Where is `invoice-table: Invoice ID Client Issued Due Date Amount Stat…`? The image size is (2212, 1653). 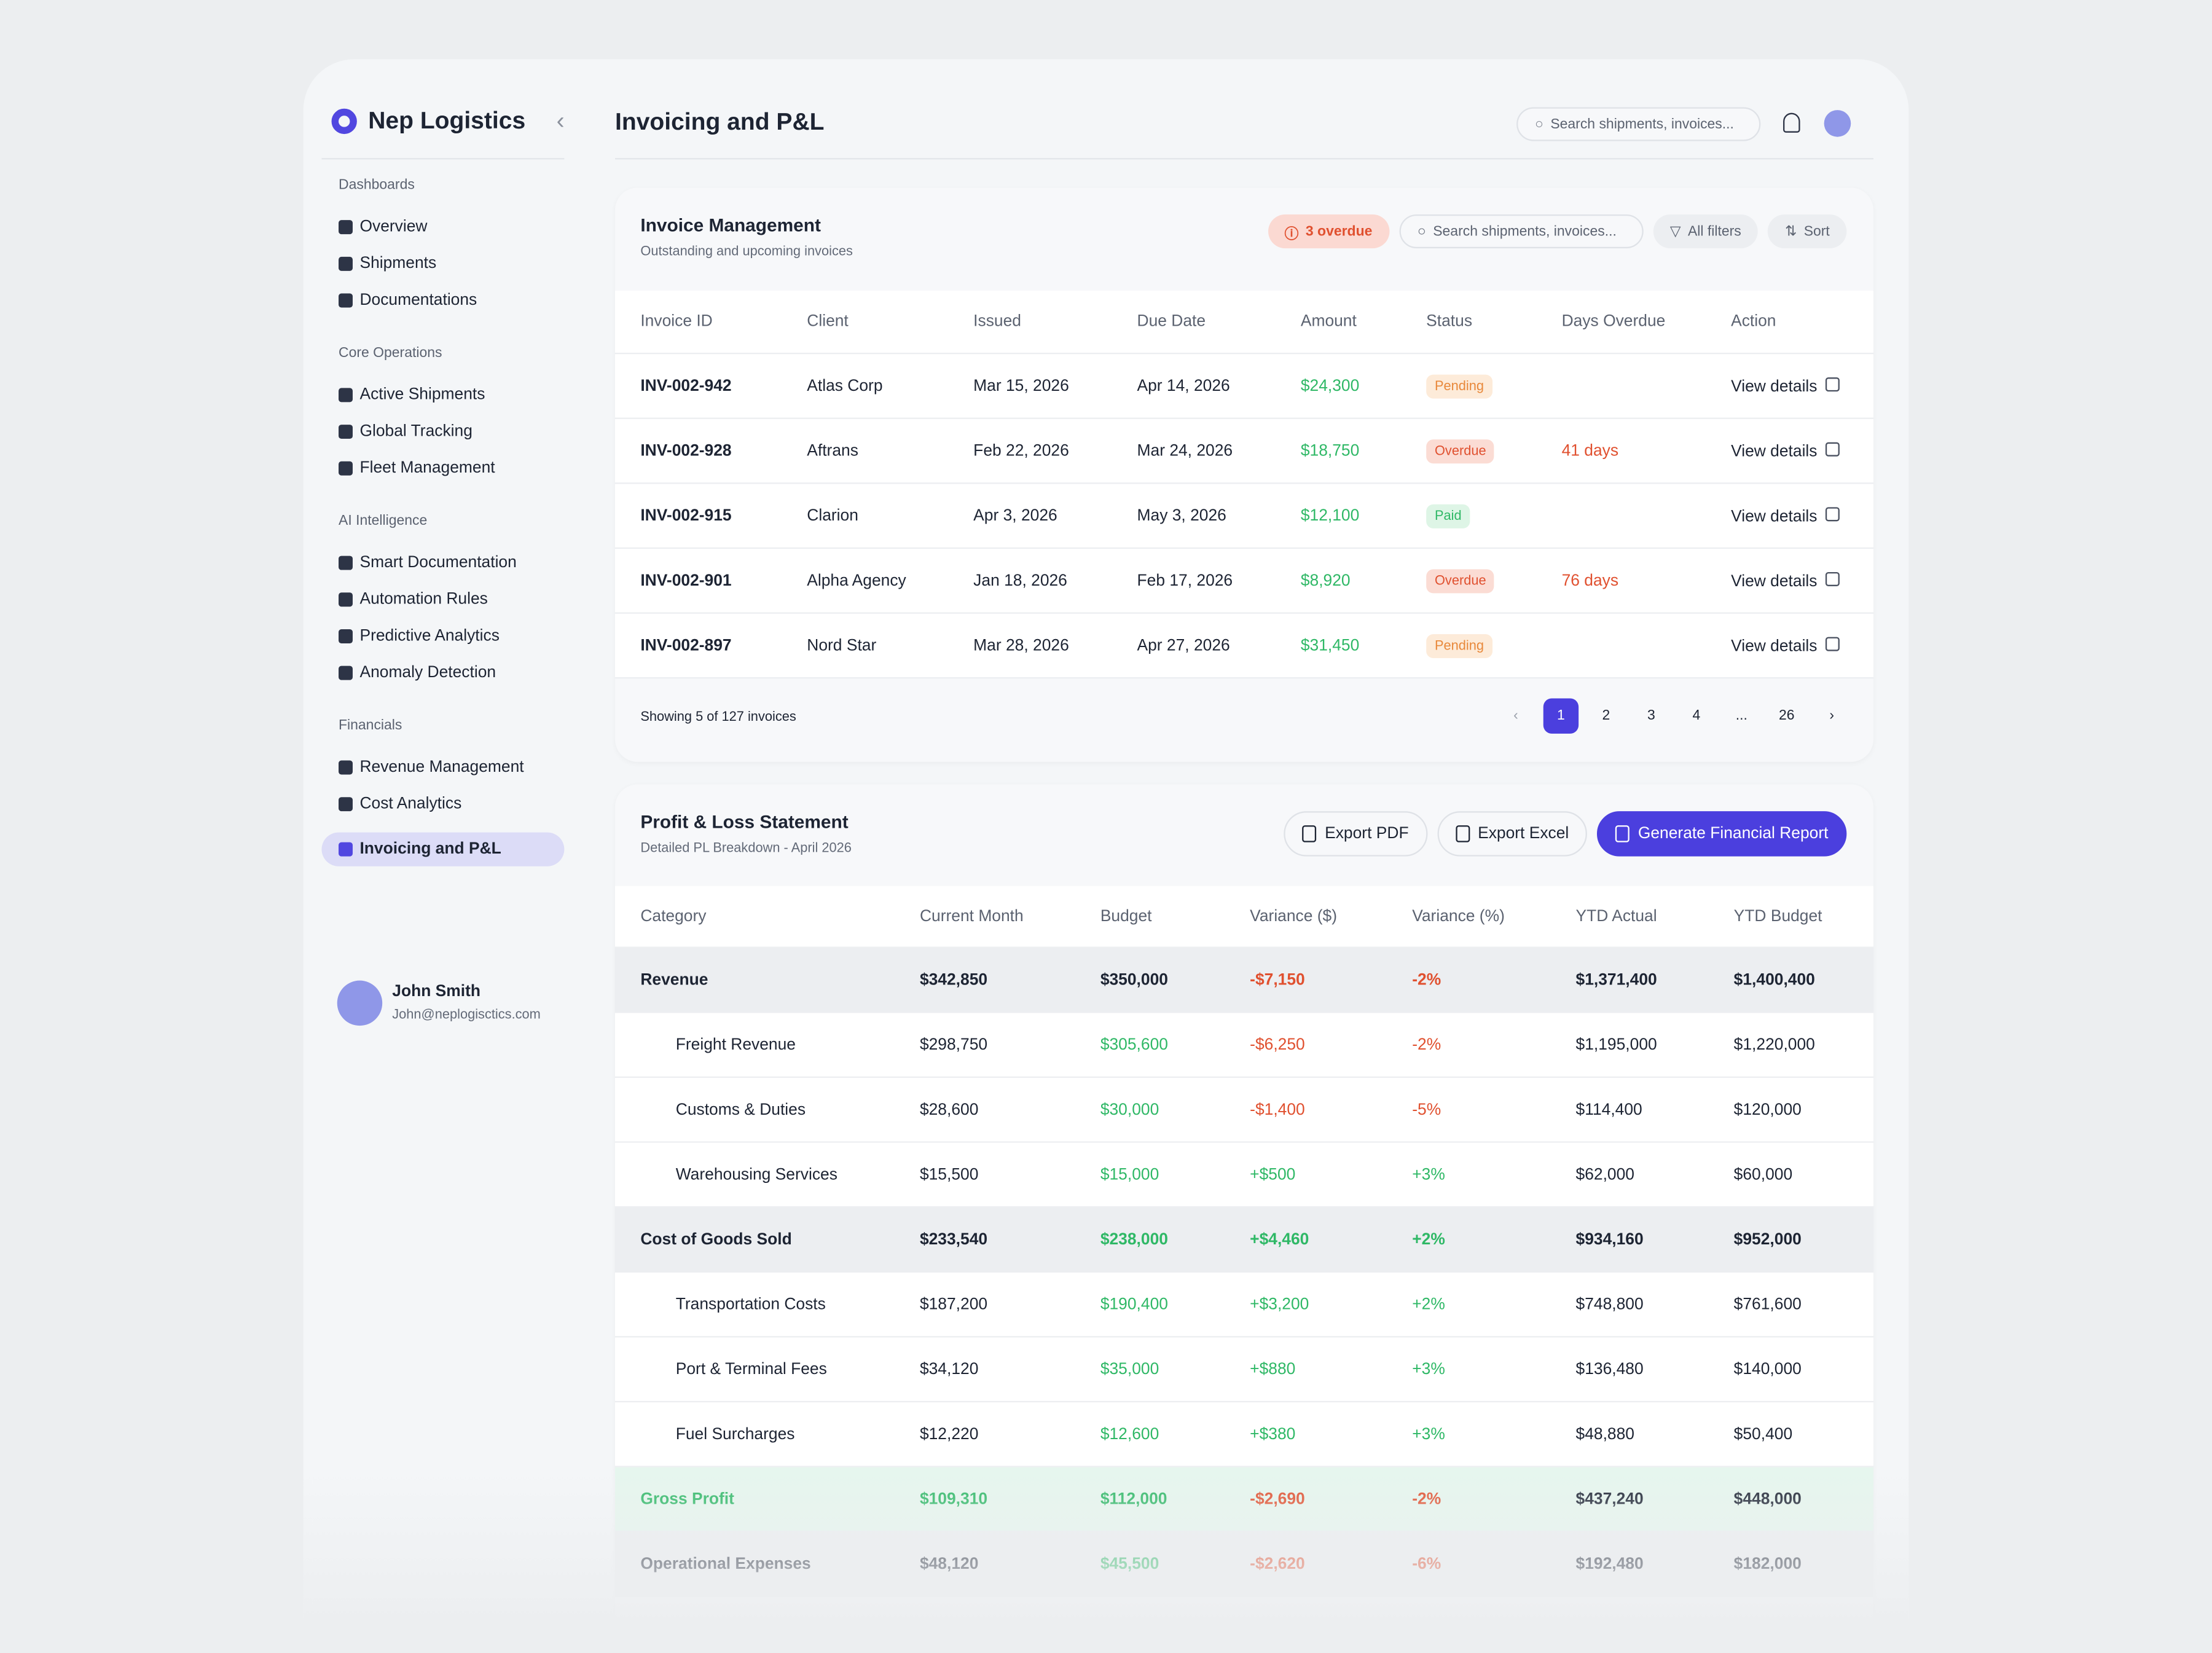 invoice-table: Invoice ID Client Issued Due Date Amount Stat… is located at coordinates (1244, 484).